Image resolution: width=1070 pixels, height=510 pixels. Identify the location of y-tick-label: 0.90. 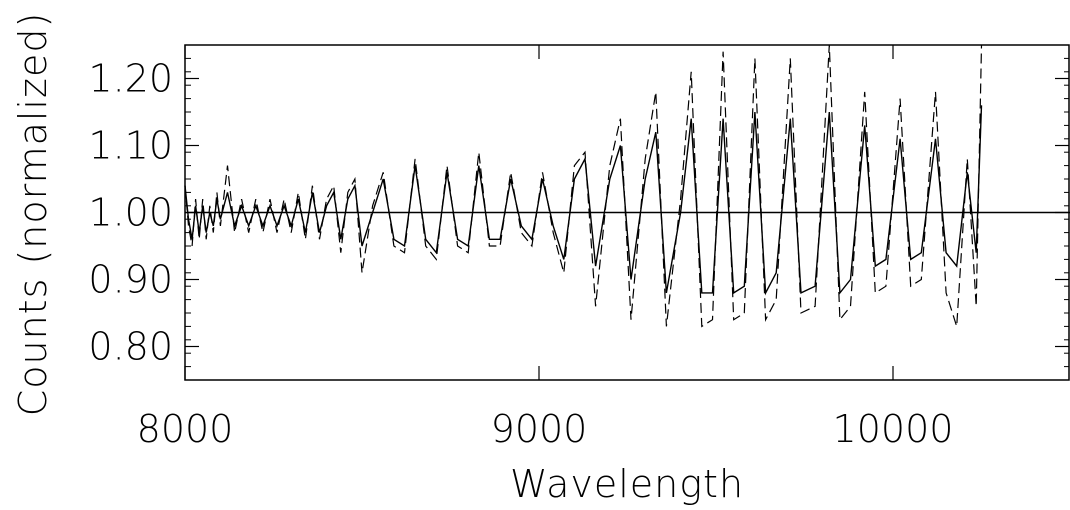
(130, 280).